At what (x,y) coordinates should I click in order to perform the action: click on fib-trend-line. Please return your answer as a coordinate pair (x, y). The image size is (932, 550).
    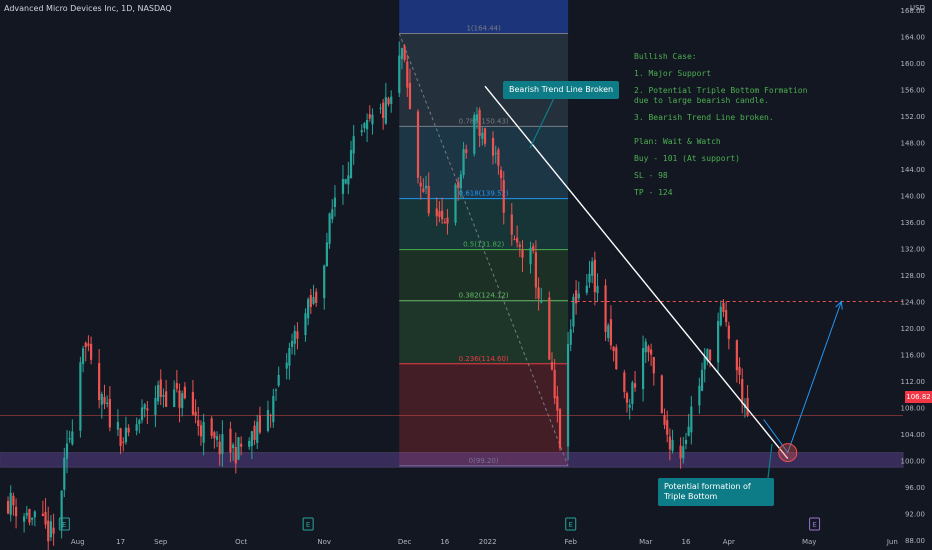
    Looking at the image, I should click on (483, 250).